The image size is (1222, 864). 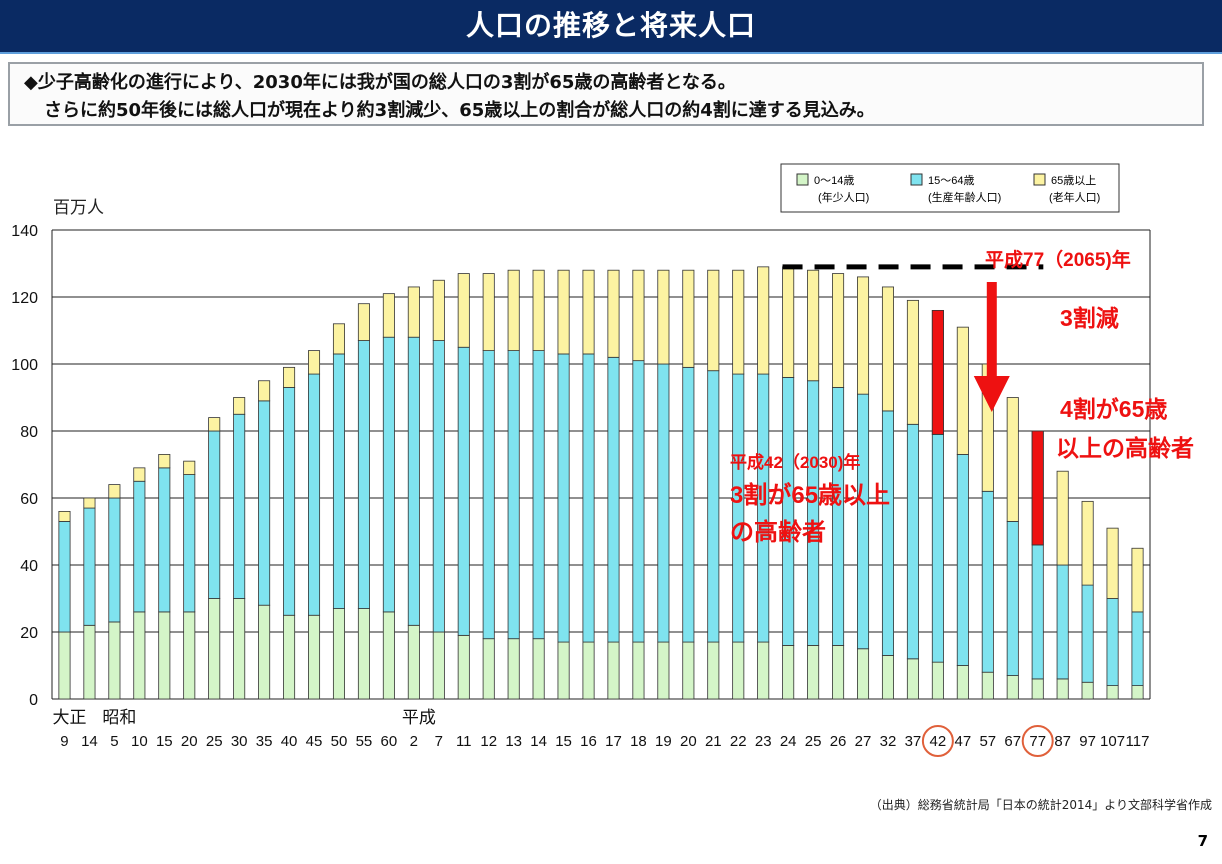 I want to click on annotation-4wari-line2: 以上の高齢者, so click(x=1125, y=448).